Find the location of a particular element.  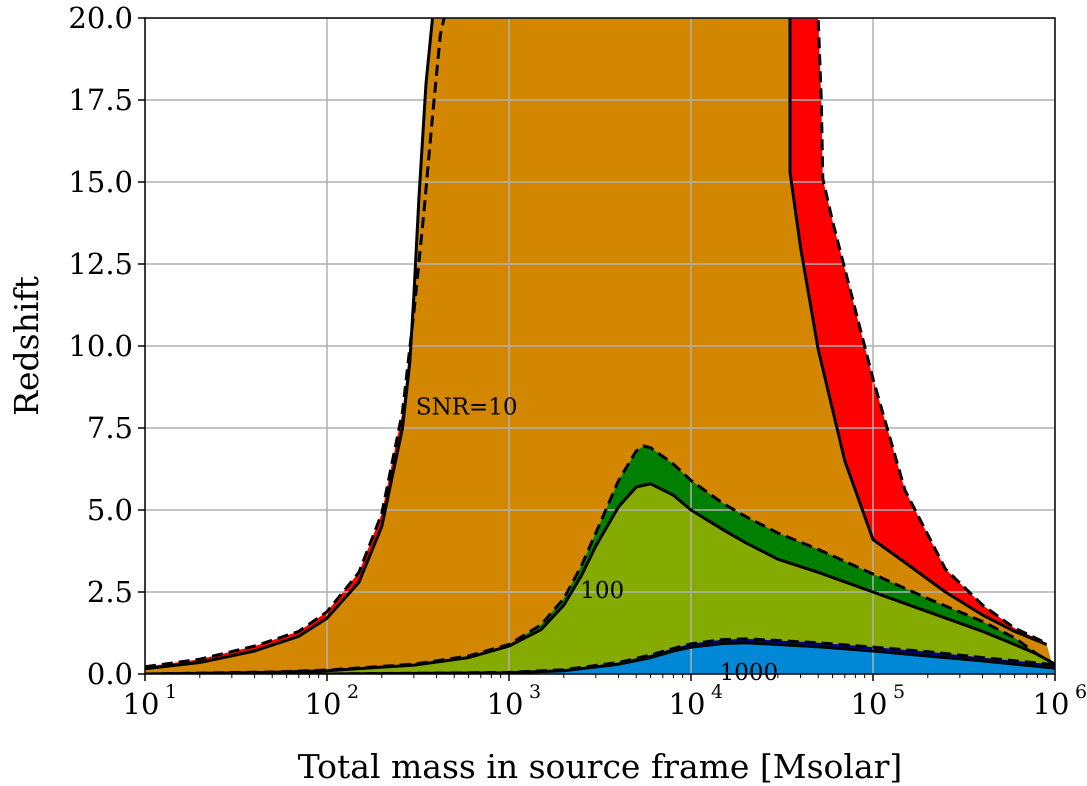

x-tick-exponent: 4 is located at coordinates (717, 692).